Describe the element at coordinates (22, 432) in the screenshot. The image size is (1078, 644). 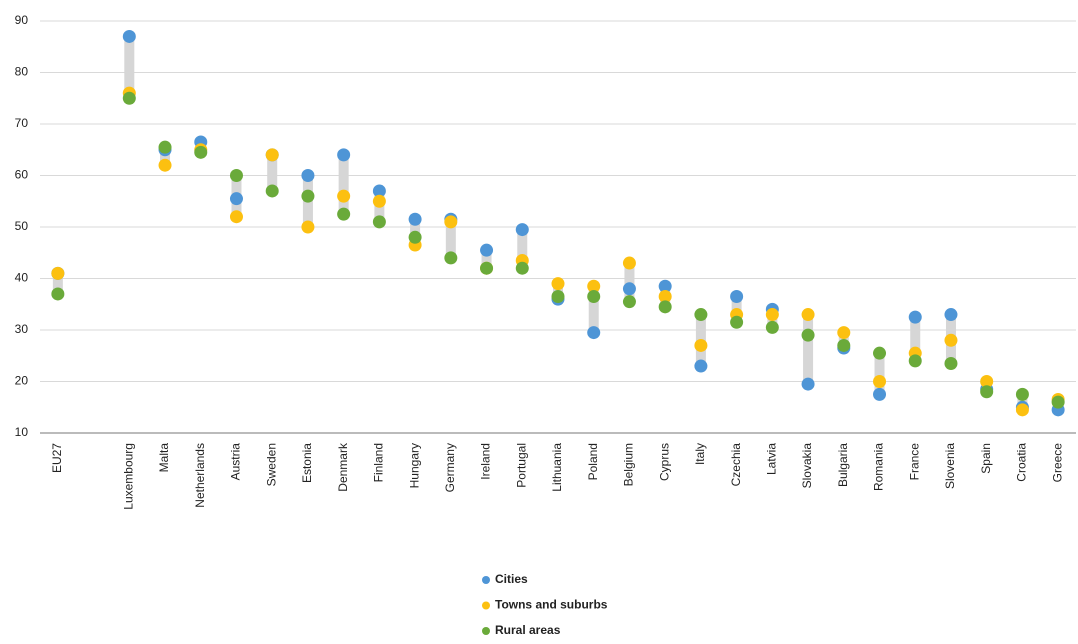
I see `y-tick-label: 10` at that location.